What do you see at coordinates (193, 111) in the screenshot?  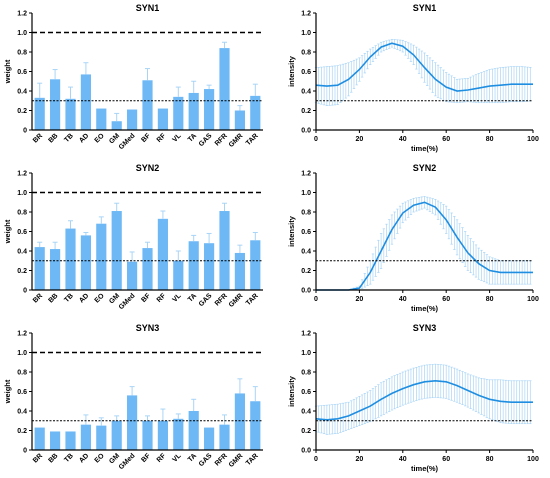 I see `bar-ta` at bounding box center [193, 111].